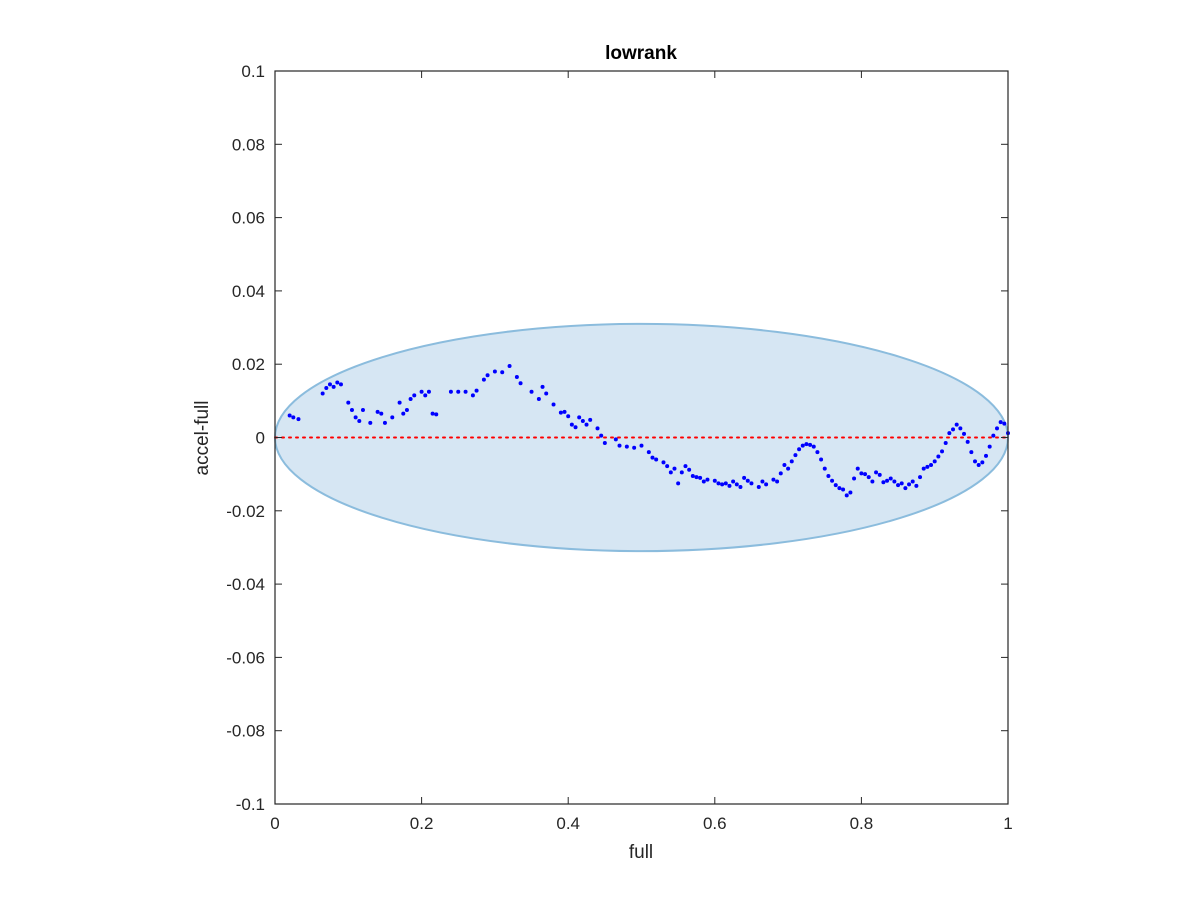 This screenshot has width=1200, height=900. What do you see at coordinates (641, 852) in the screenshot?
I see `x-axis-label: full` at bounding box center [641, 852].